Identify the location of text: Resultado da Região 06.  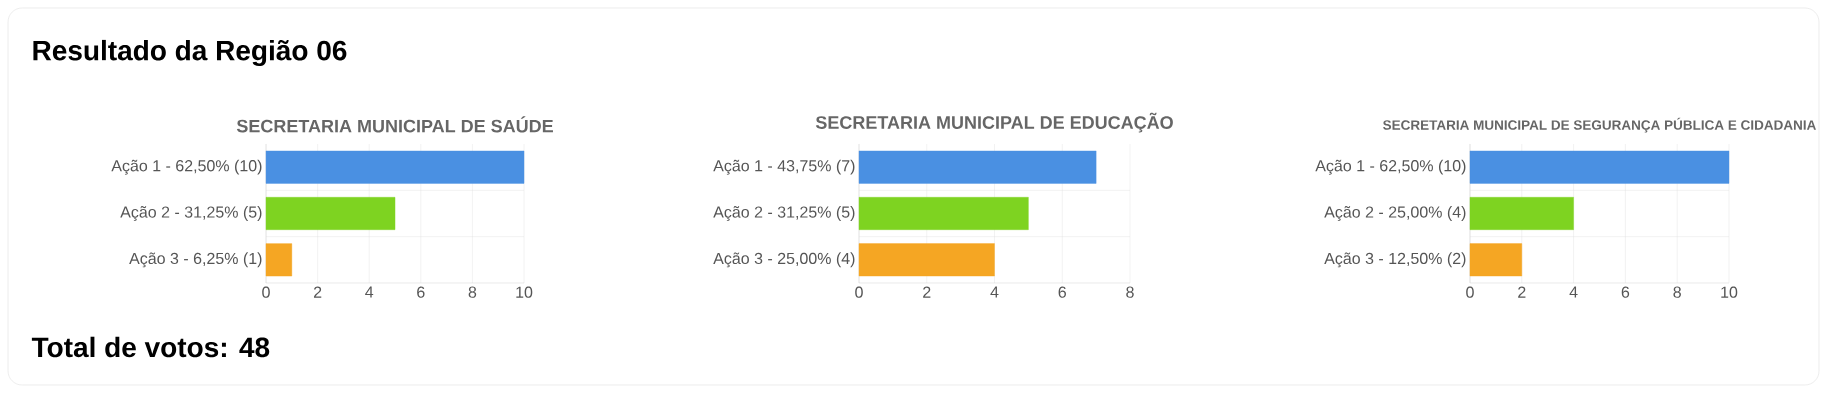
(190, 53).